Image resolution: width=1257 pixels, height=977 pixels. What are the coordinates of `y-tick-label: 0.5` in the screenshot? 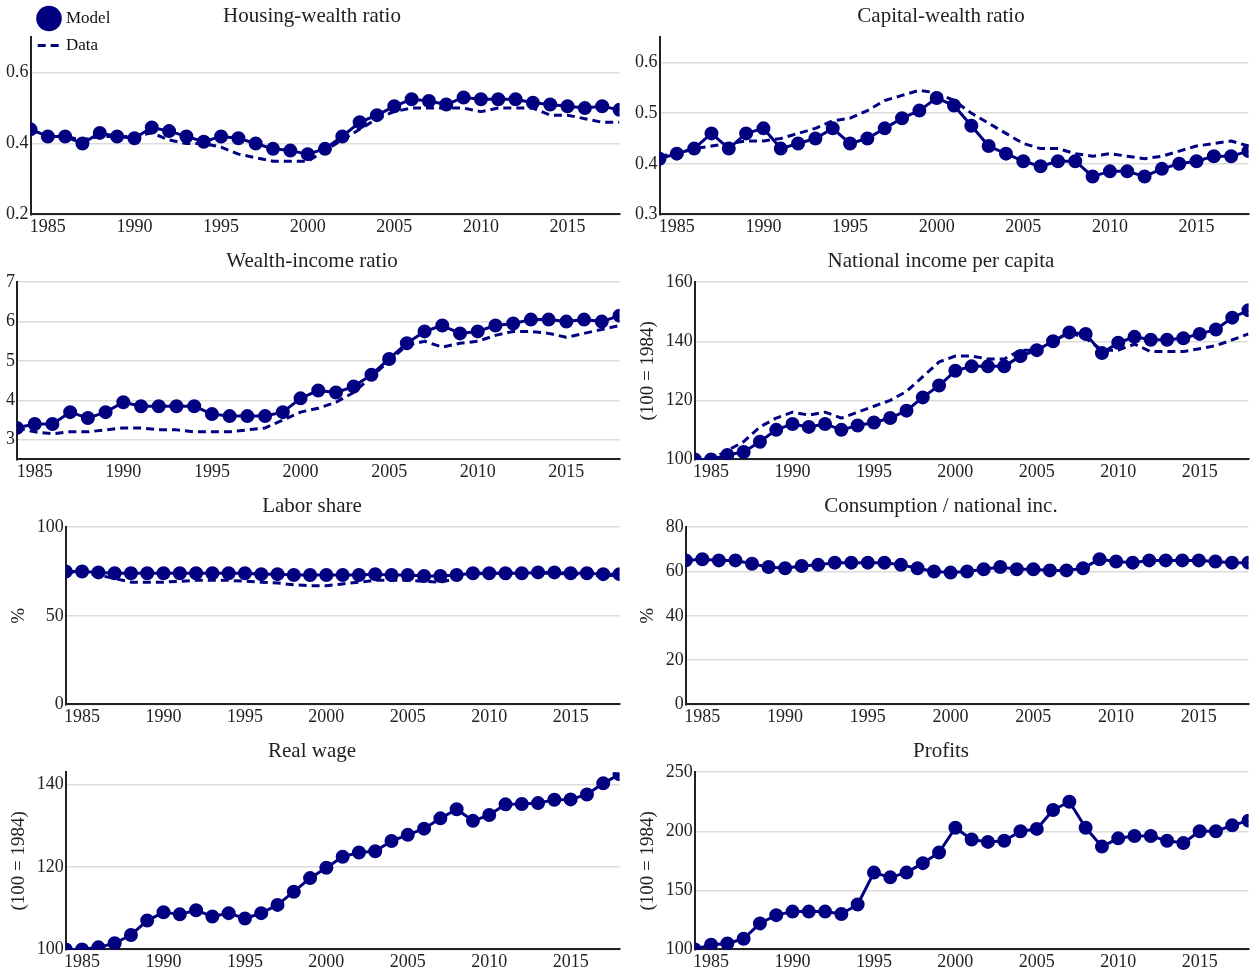 It's located at (646, 111).